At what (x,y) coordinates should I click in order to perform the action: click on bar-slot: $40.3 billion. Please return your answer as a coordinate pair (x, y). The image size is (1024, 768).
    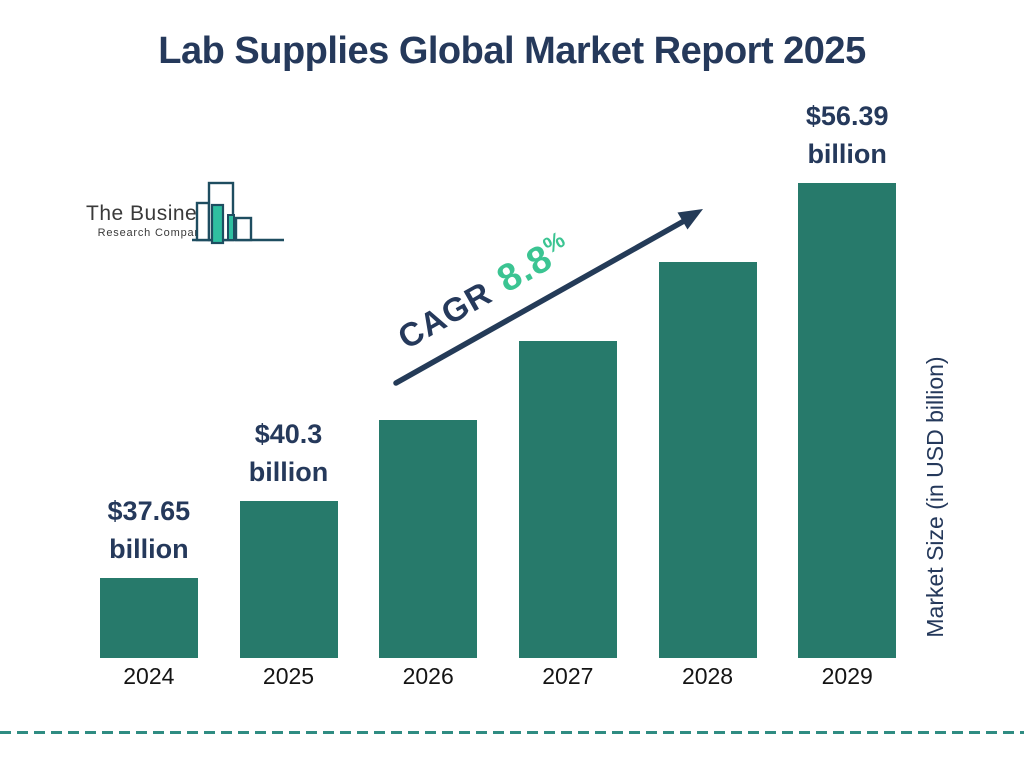
    Looking at the image, I should click on (289, 420).